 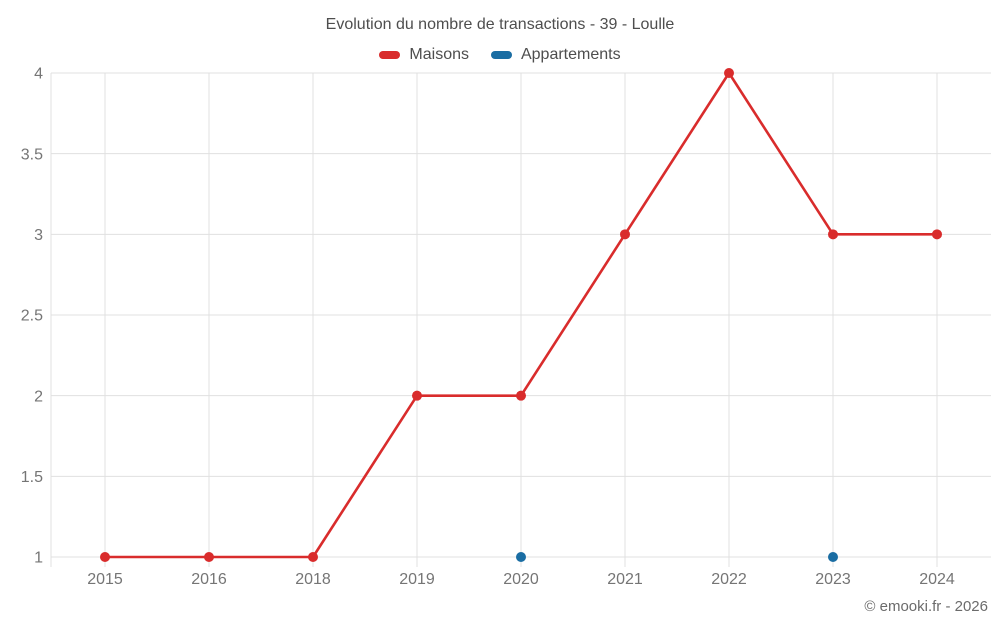 I want to click on point-maisons-2023, so click(x=833, y=234).